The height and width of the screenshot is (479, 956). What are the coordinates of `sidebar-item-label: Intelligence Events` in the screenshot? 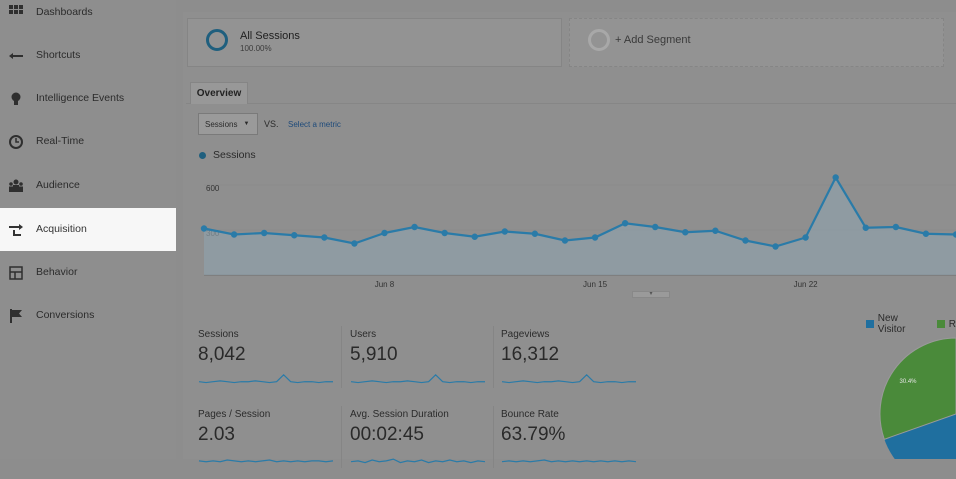 It's located at (80, 98).